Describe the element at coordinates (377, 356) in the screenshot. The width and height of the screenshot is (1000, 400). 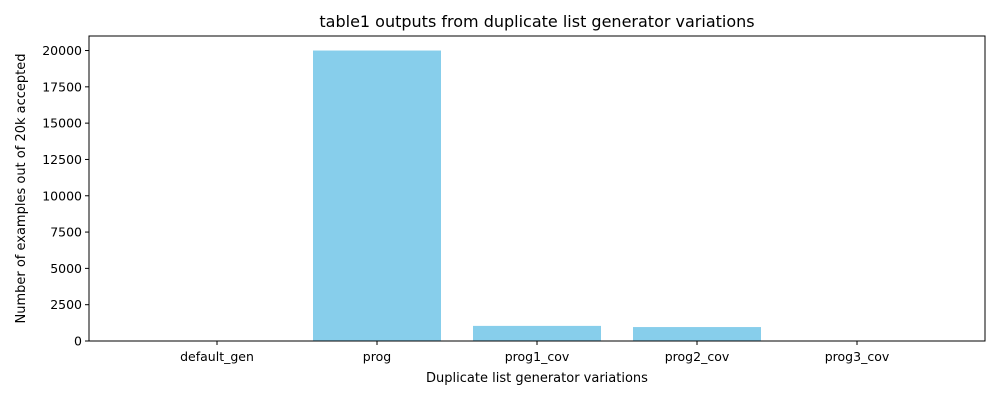
I see `x-tick-label: prog` at that location.